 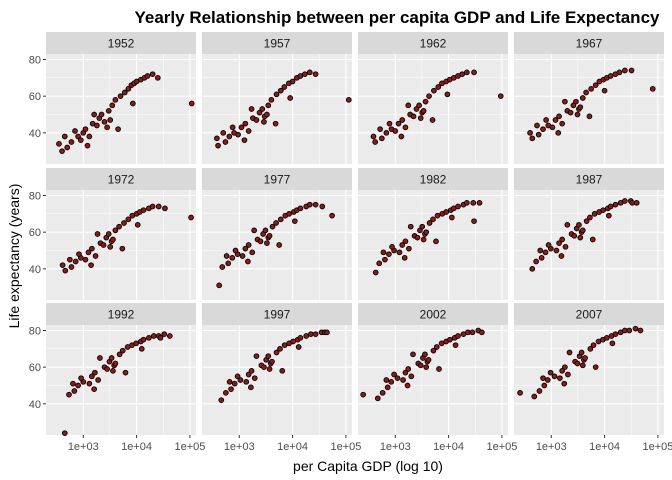 I want to click on facet-panel-1992: 1992 40 60 80 1e+03 1e+04 1e+05, so click(x=117, y=378).